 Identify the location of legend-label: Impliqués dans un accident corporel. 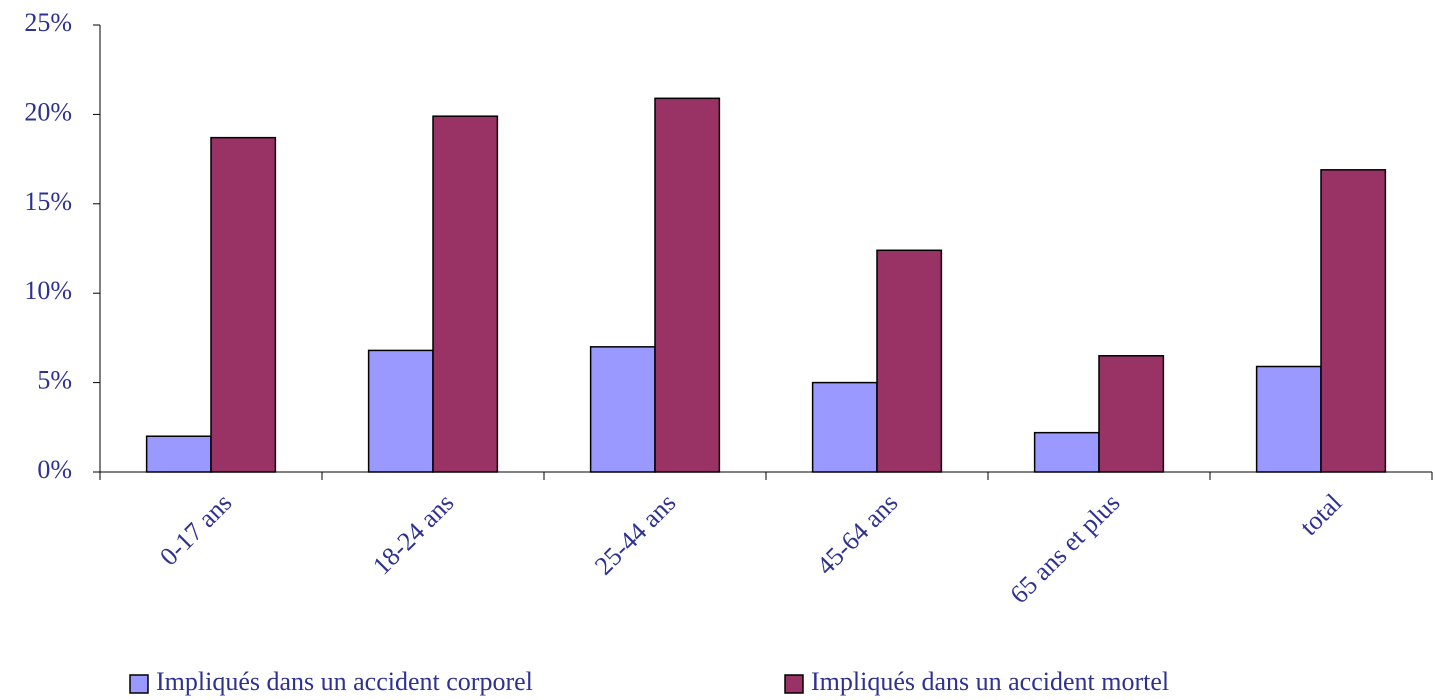
(344, 681).